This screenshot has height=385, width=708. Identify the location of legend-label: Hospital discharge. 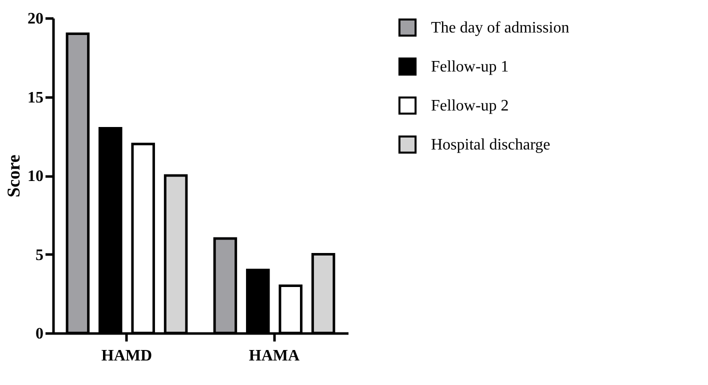
(490, 145).